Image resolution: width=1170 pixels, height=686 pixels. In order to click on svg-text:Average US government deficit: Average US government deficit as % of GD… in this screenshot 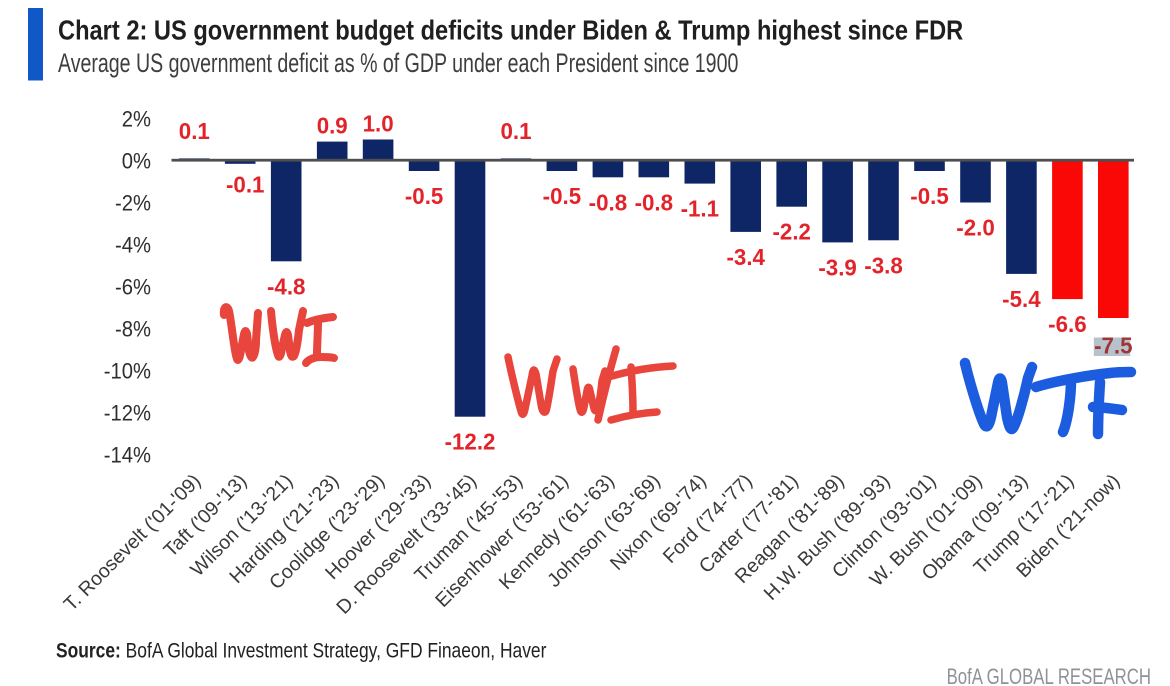, I will do `click(398, 63)`.